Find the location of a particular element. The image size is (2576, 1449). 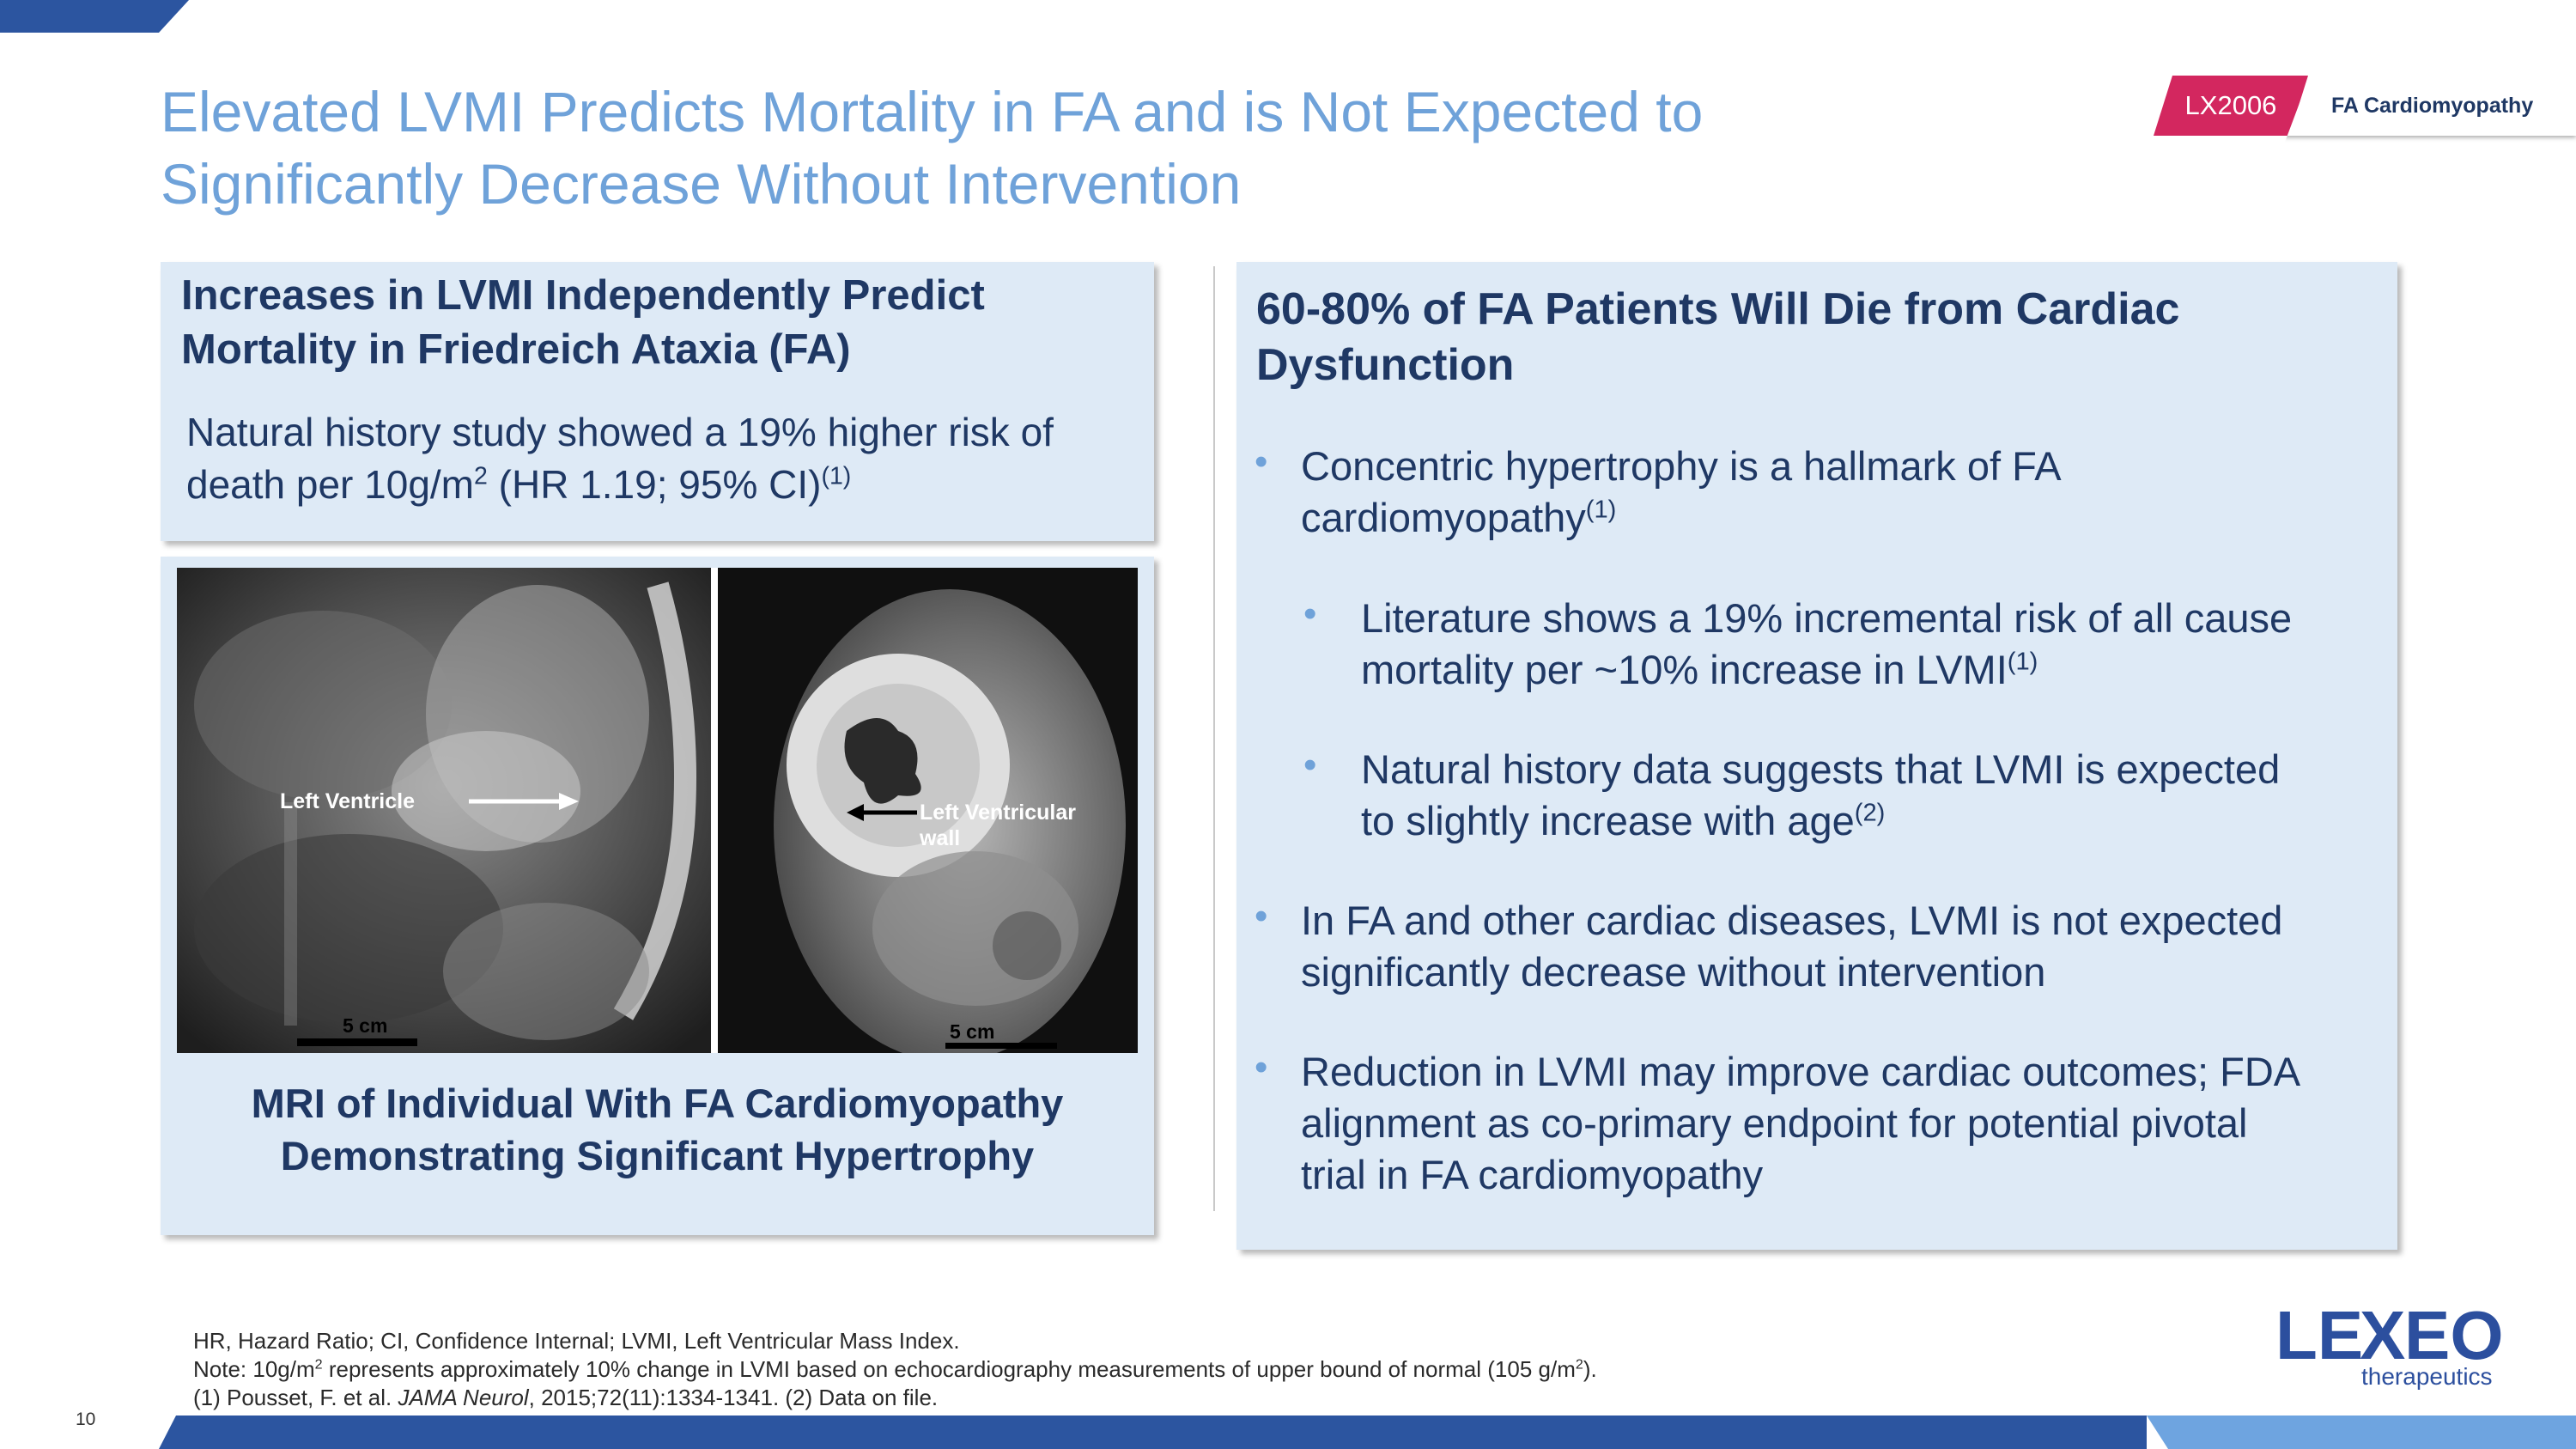

bullet-text: trial in FA cardiomyopathy is located at coordinates (1532, 1174).